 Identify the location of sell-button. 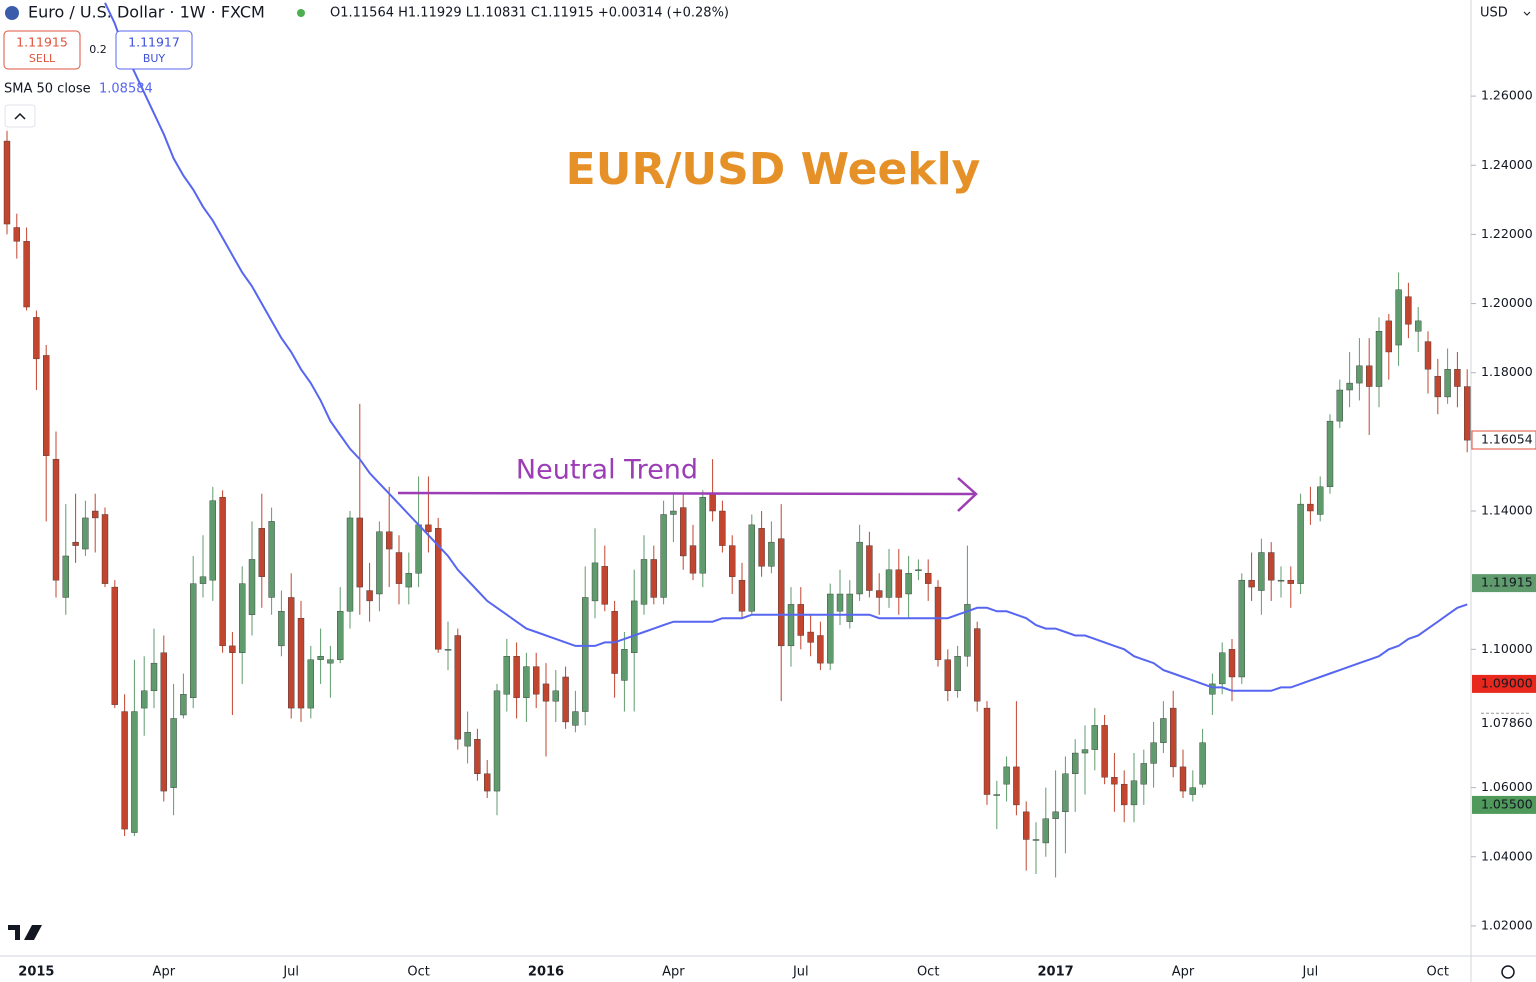
(42, 50).